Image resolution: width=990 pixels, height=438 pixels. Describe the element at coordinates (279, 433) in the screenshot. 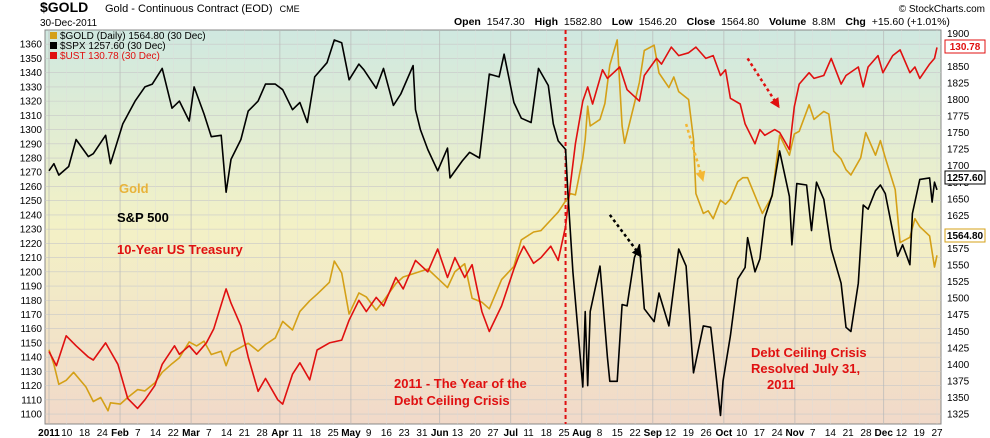

I see `x-tick-label: Apr` at that location.